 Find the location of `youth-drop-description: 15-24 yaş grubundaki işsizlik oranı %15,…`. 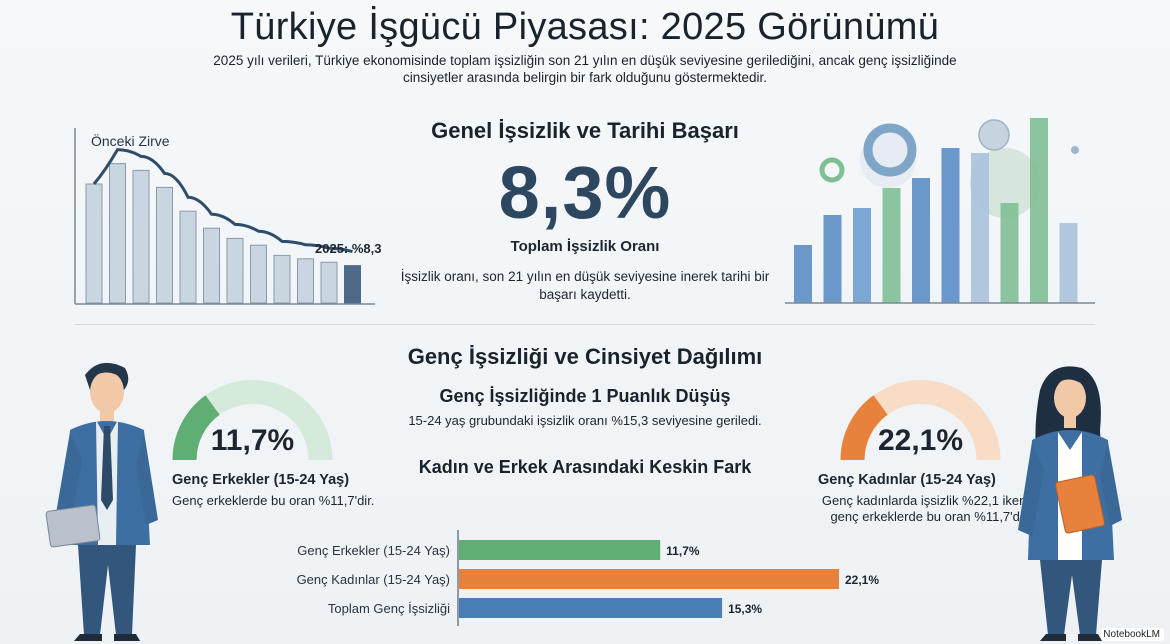

youth-drop-description: 15-24 yaş grubundaki işsizlik oranı %15,… is located at coordinates (585, 420).